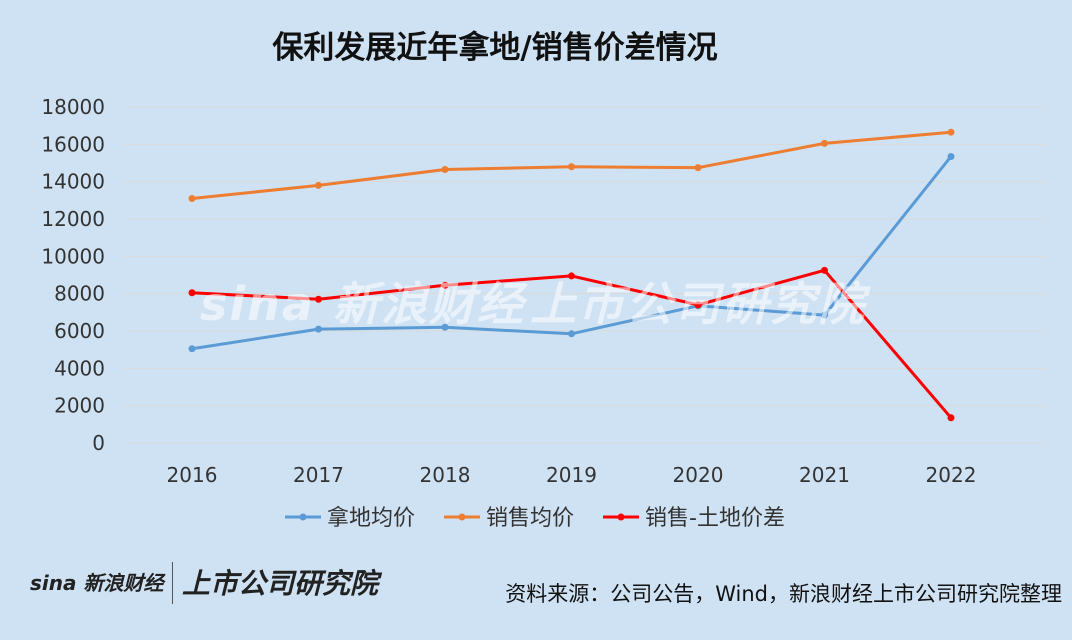  Describe the element at coordinates (79, 331) in the screenshot. I see `y-tick-label: 6000` at that location.